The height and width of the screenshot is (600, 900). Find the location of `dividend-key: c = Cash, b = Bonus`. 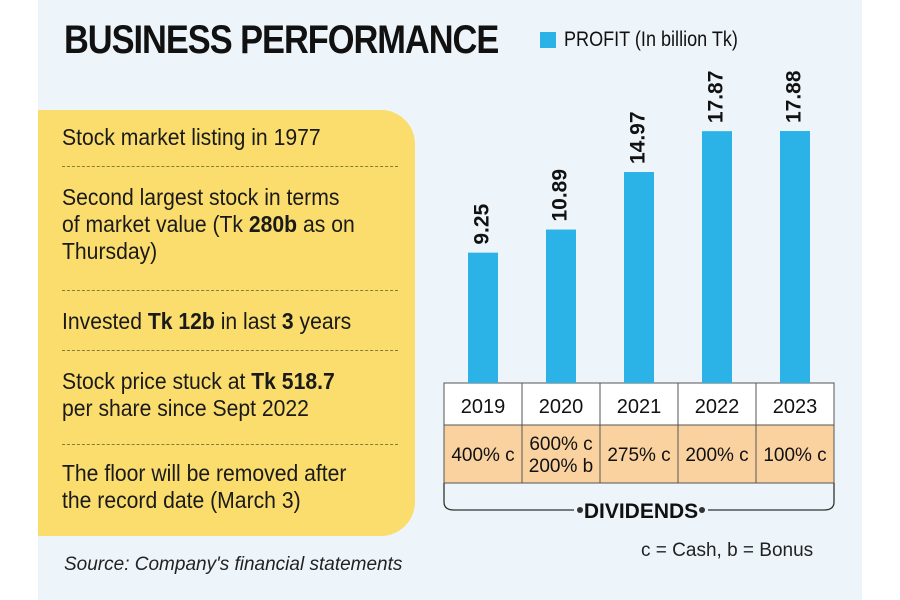

dividend-key: c = Cash, b = Bonus is located at coordinates (727, 550).